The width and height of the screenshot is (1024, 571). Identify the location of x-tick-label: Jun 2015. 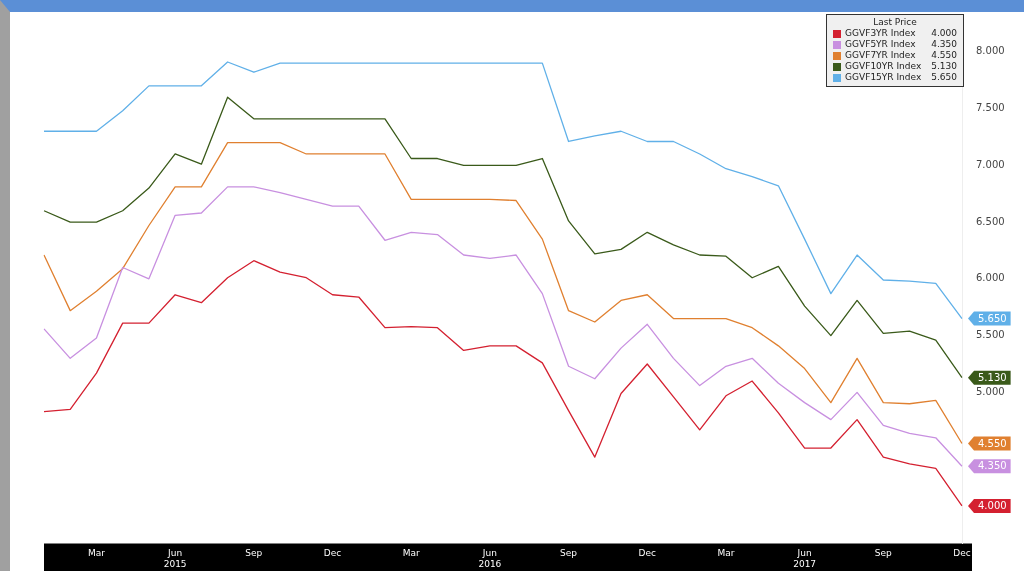
(175, 558).